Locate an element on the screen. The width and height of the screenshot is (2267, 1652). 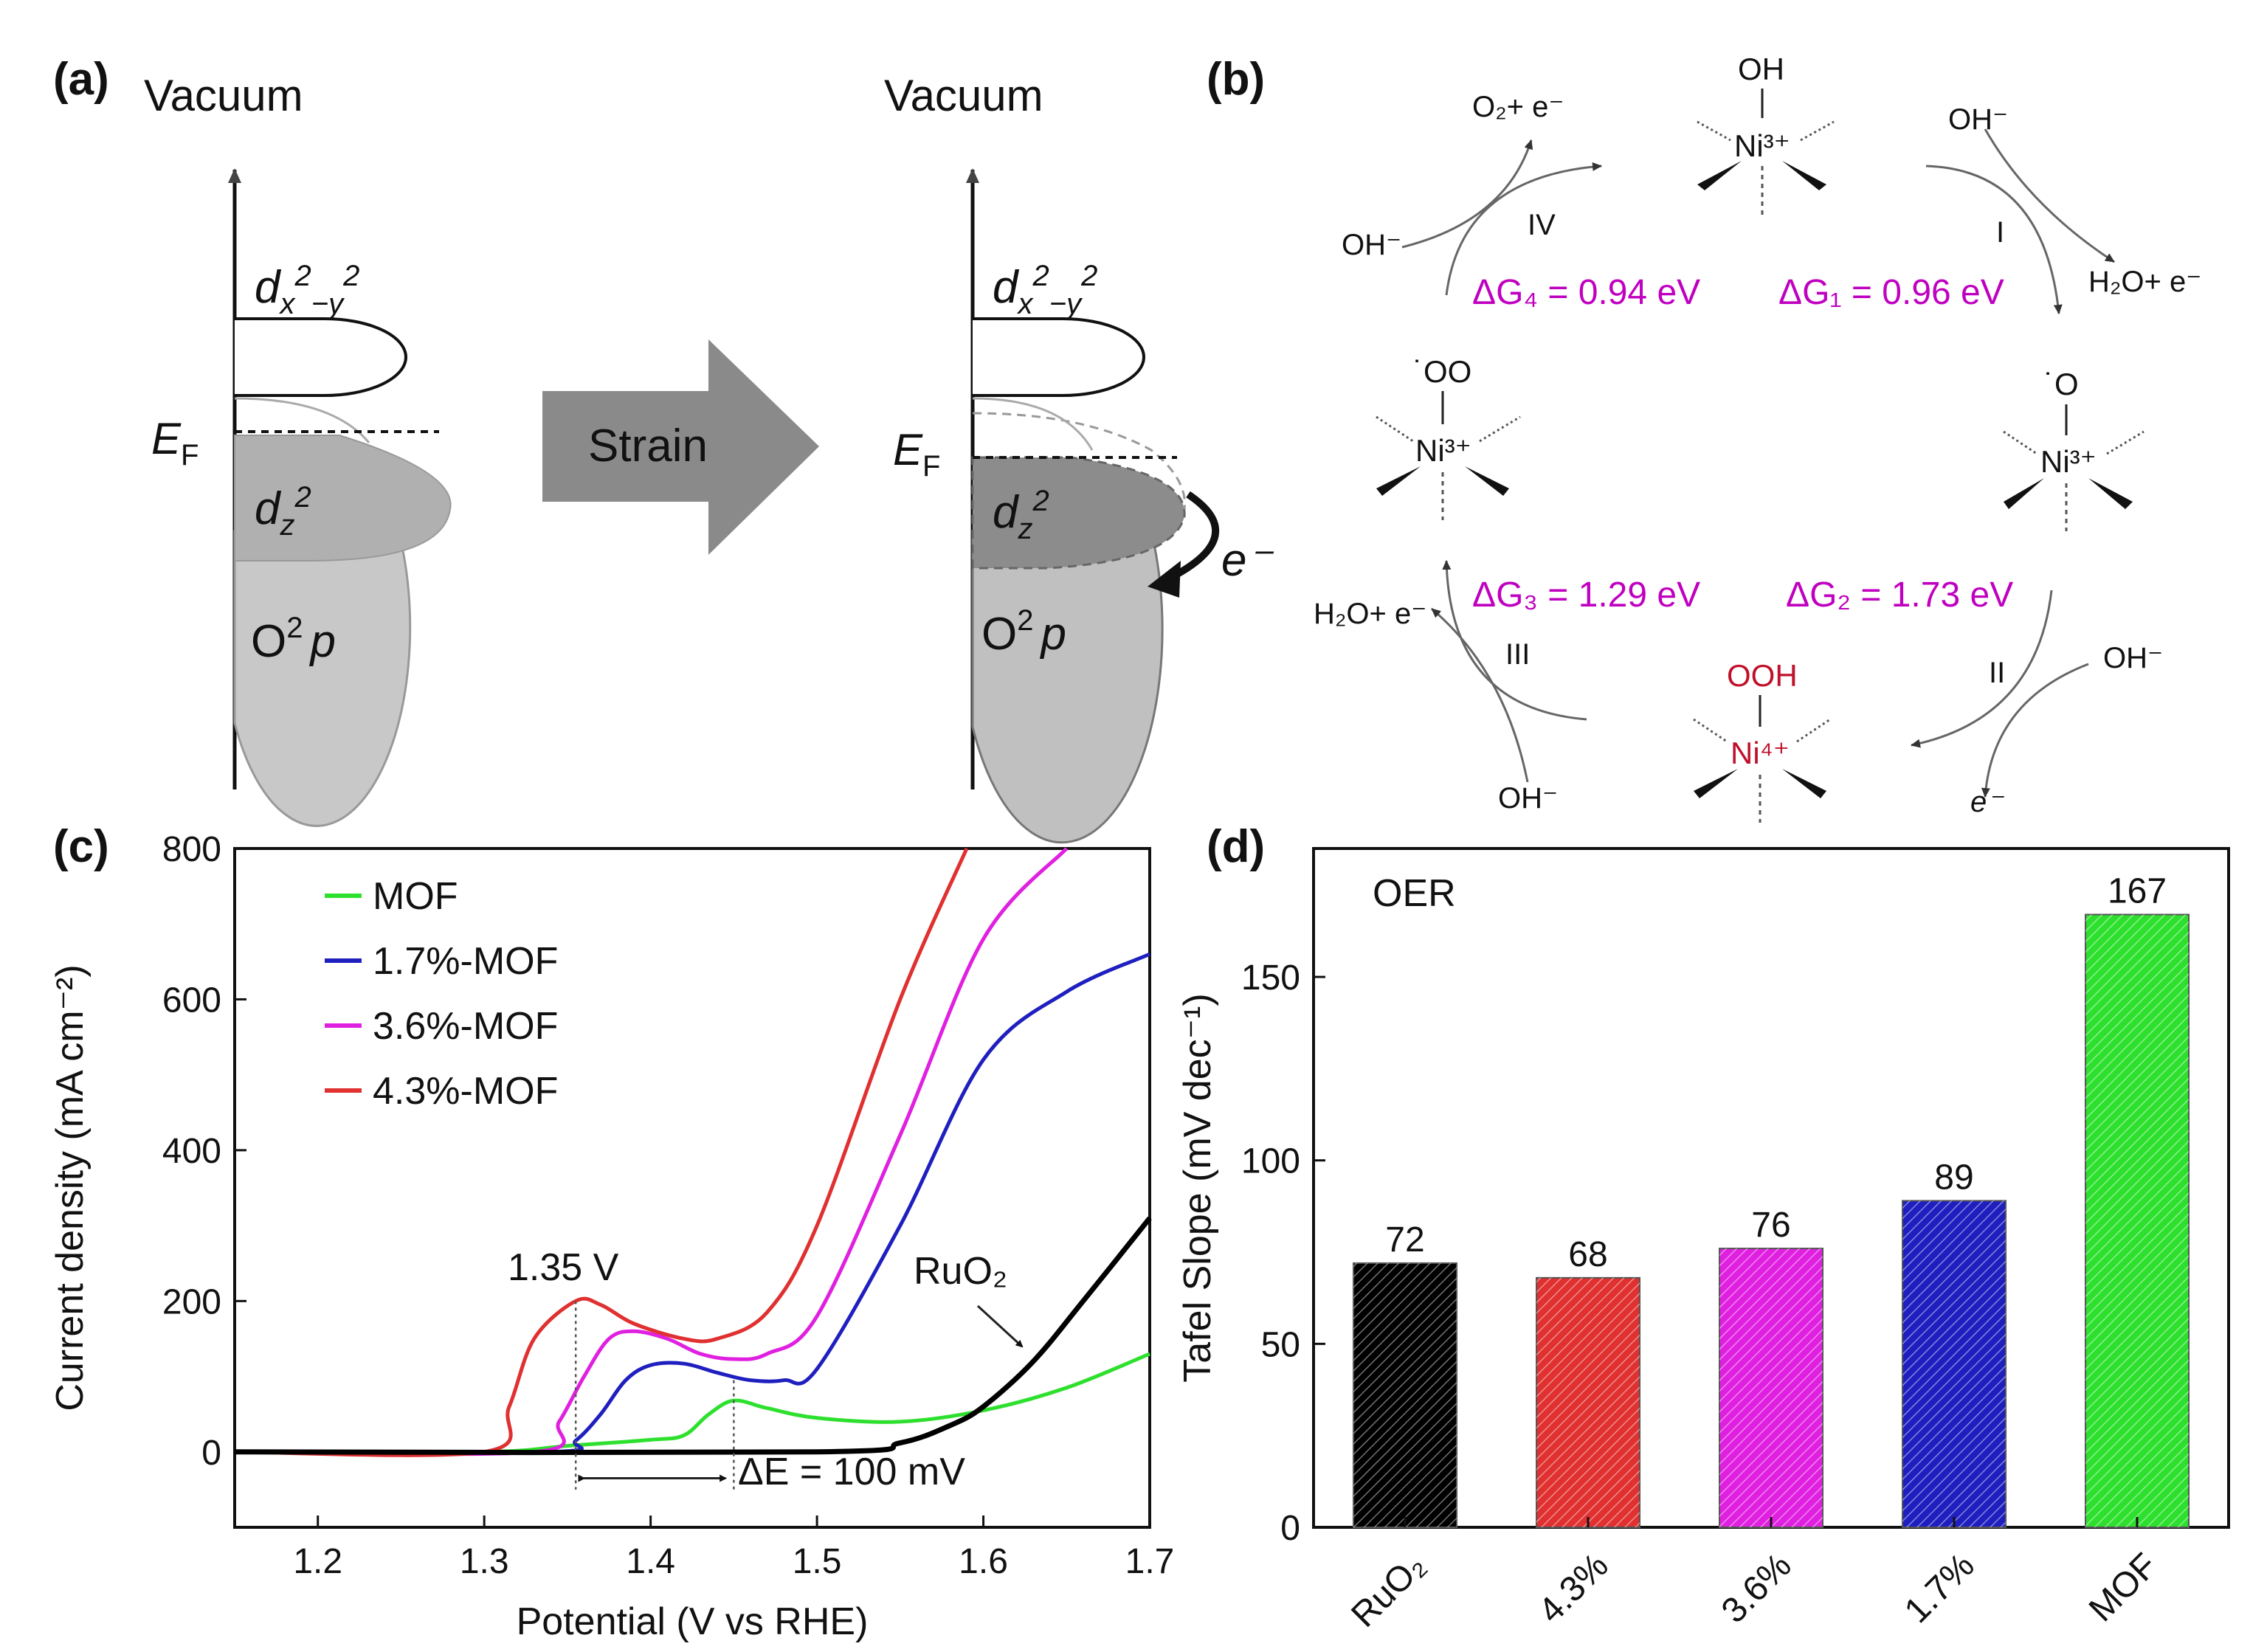
species-oh-left-top: OH⁻ is located at coordinates (1371, 245).